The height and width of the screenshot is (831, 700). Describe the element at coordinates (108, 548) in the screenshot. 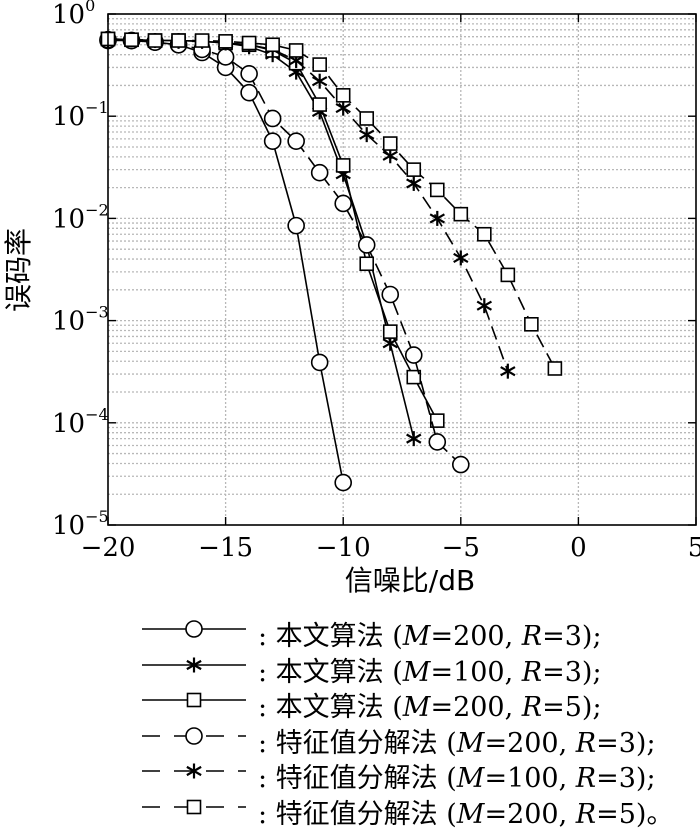

I see `x-tick-label: −20` at that location.